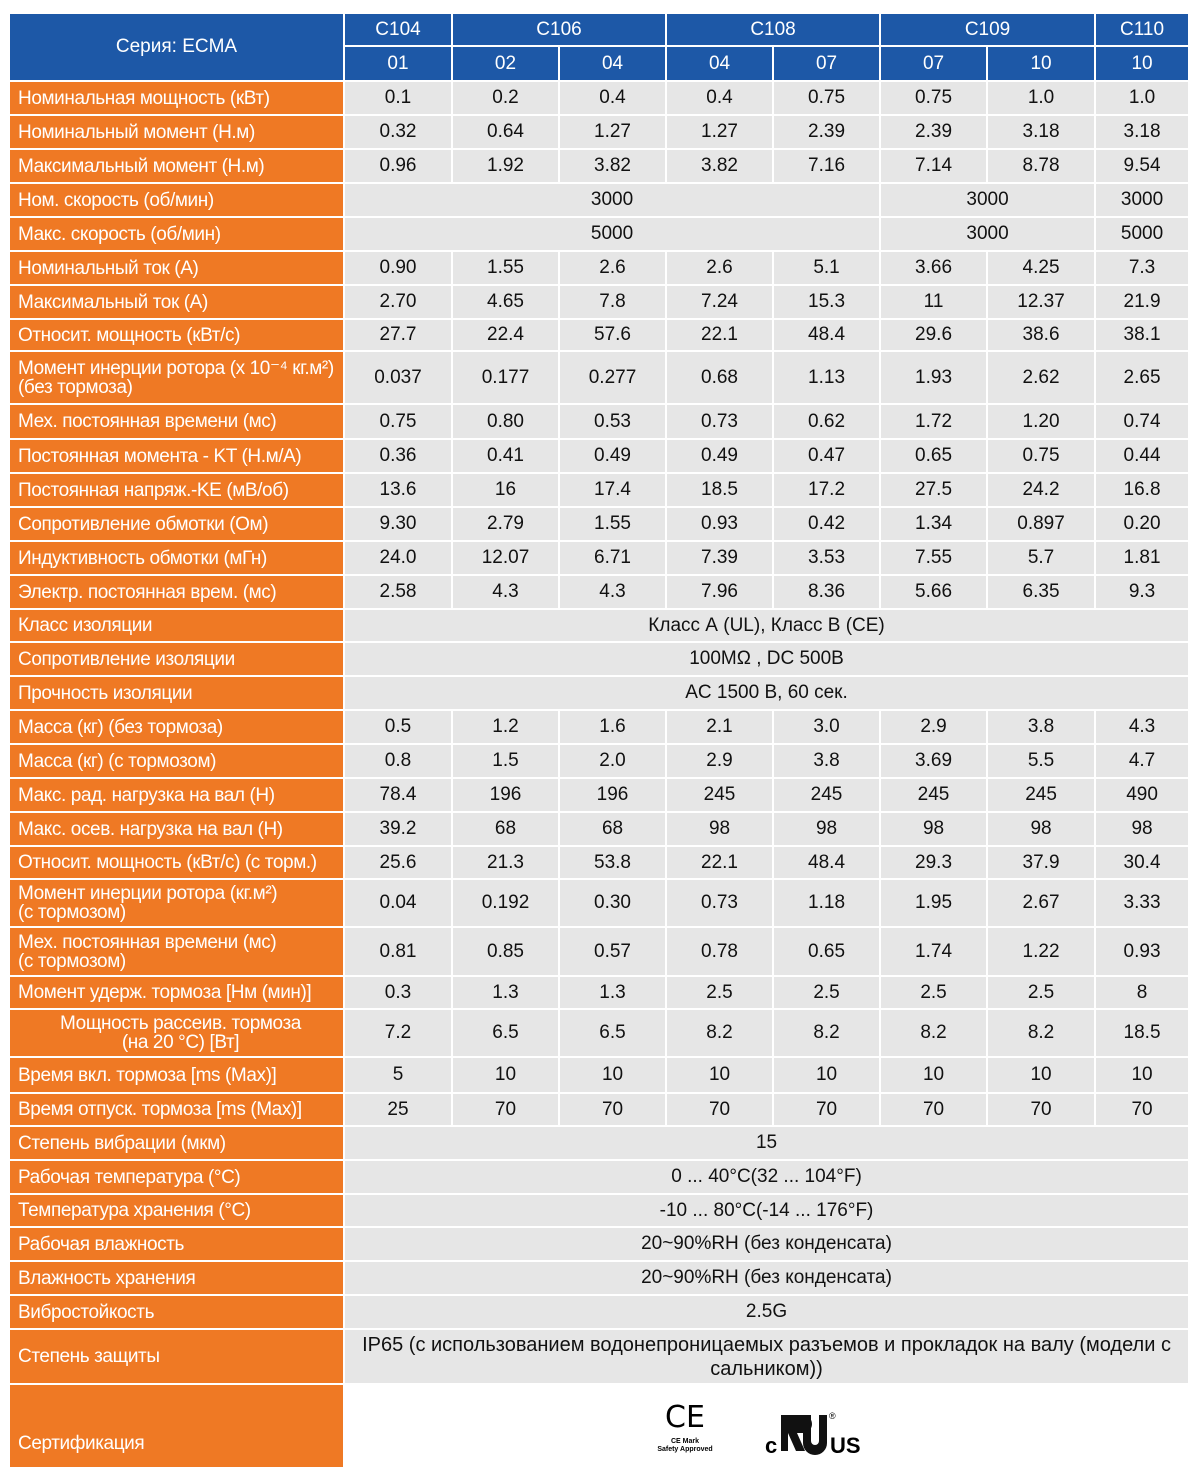  Describe the element at coordinates (767, 1313) in the screenshot. I see `value-cell: 2.5G` at that location.